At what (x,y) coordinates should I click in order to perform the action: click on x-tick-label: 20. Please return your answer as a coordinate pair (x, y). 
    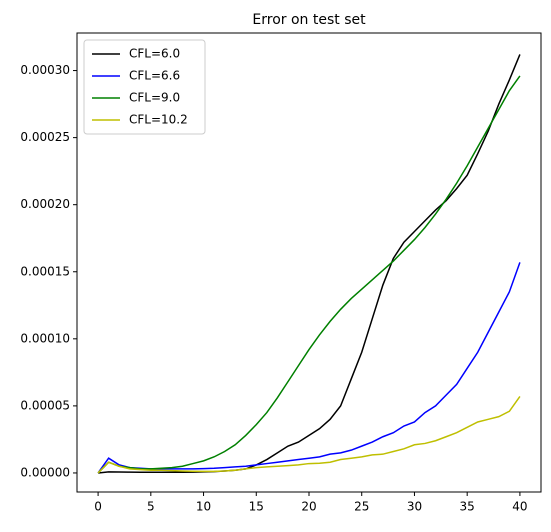
    Looking at the image, I should click on (308, 507).